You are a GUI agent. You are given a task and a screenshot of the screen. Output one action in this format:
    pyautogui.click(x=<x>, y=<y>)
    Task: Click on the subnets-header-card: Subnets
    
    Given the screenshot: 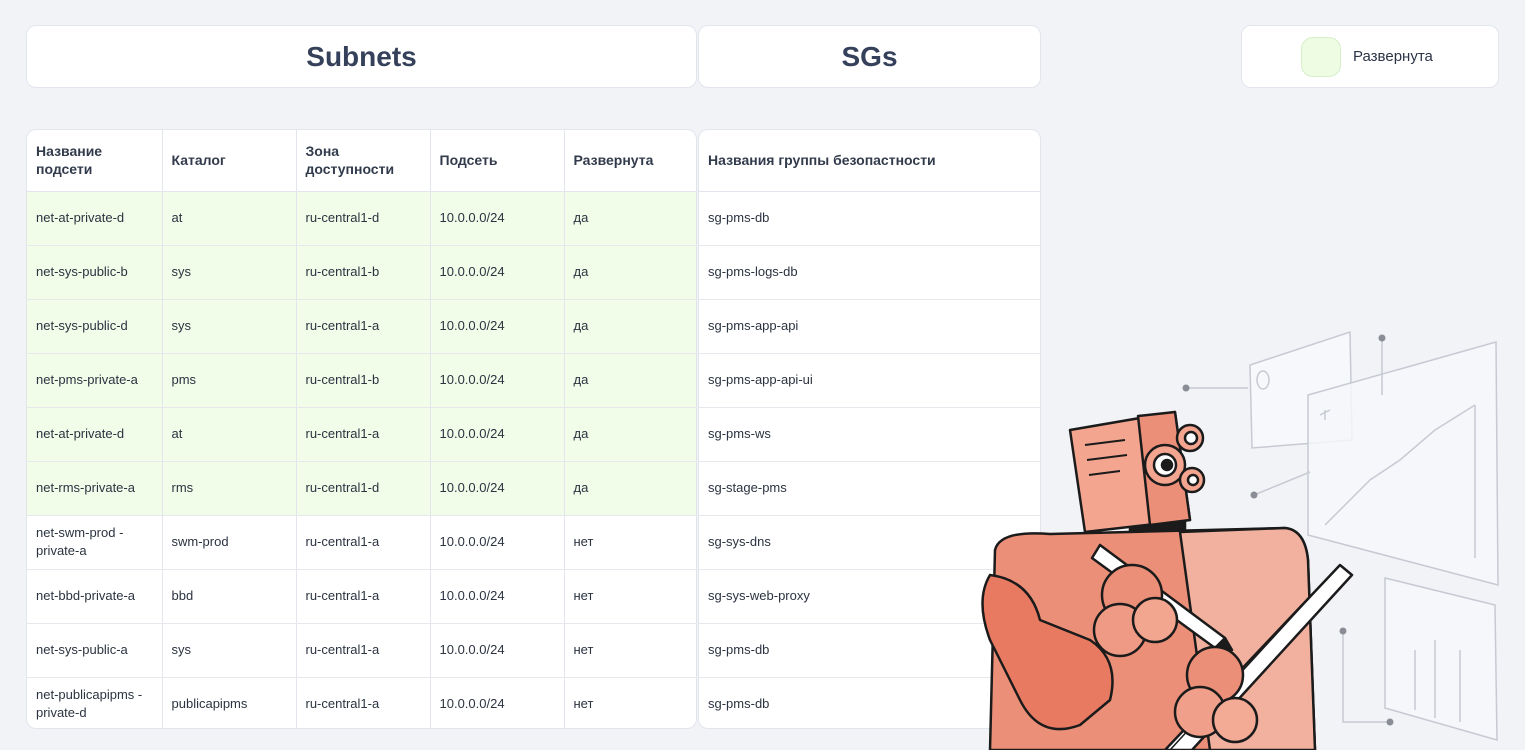 What is the action you would take?
    pyautogui.click(x=361, y=56)
    